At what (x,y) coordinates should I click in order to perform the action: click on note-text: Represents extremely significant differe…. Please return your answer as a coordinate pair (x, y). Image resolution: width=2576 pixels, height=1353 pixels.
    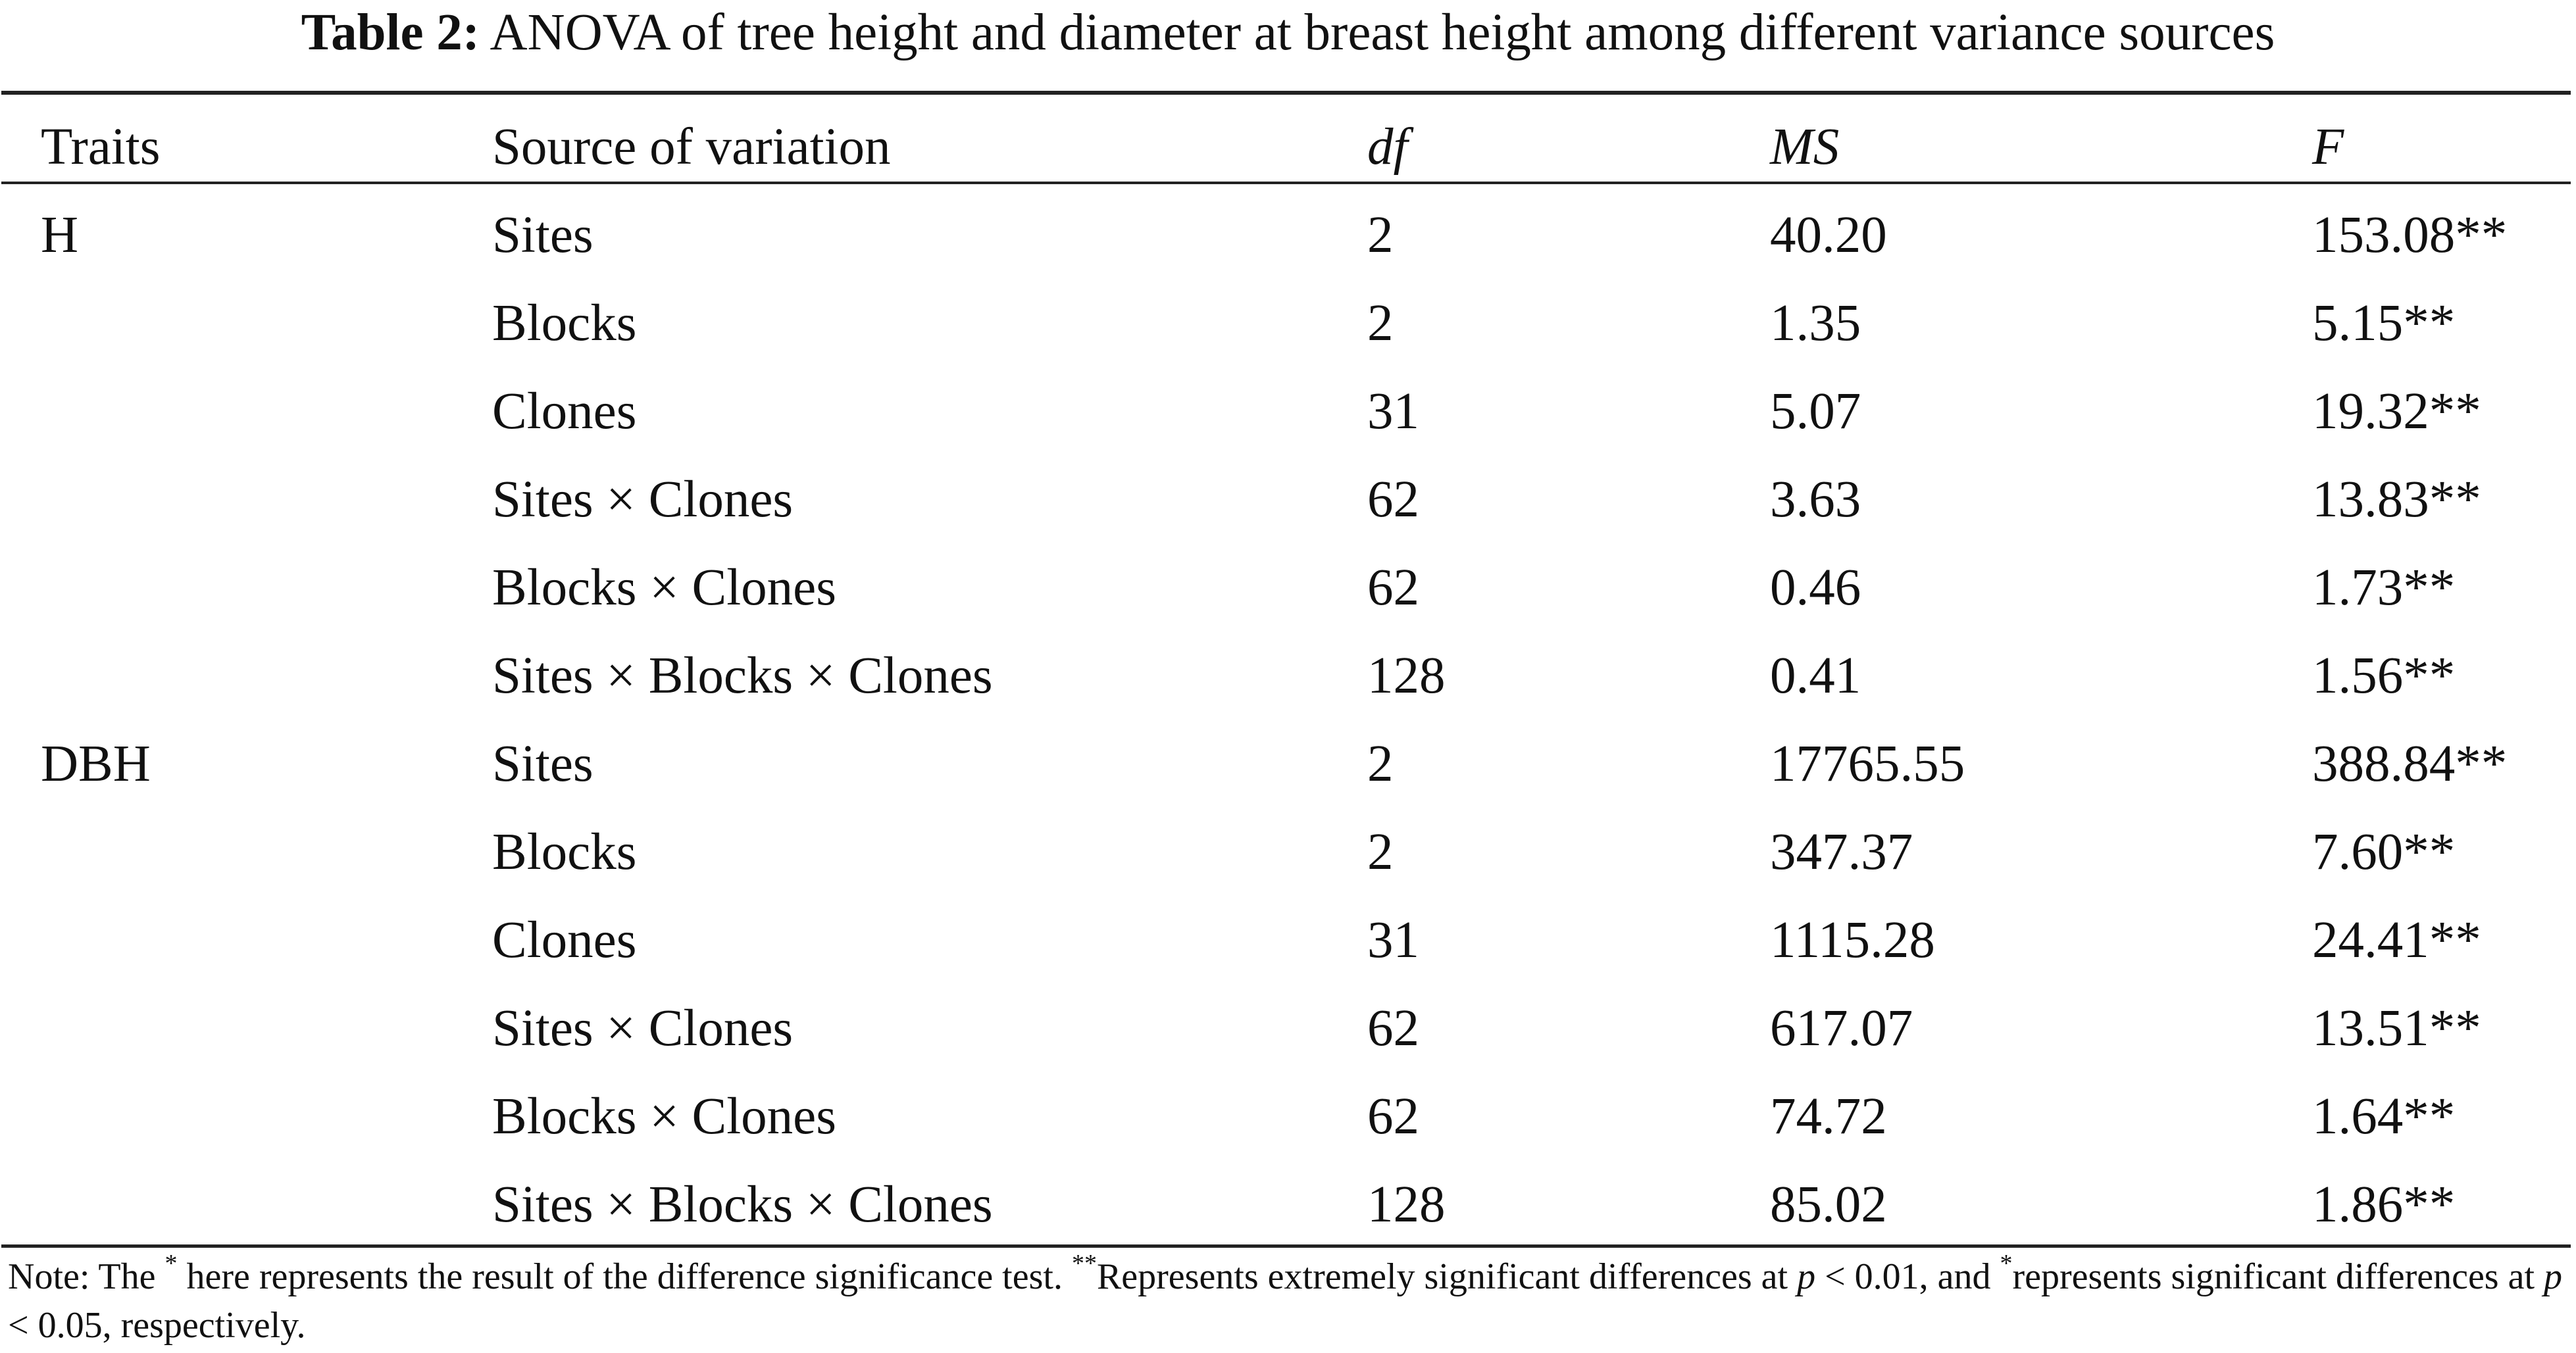
    Looking at the image, I should click on (1447, 1276).